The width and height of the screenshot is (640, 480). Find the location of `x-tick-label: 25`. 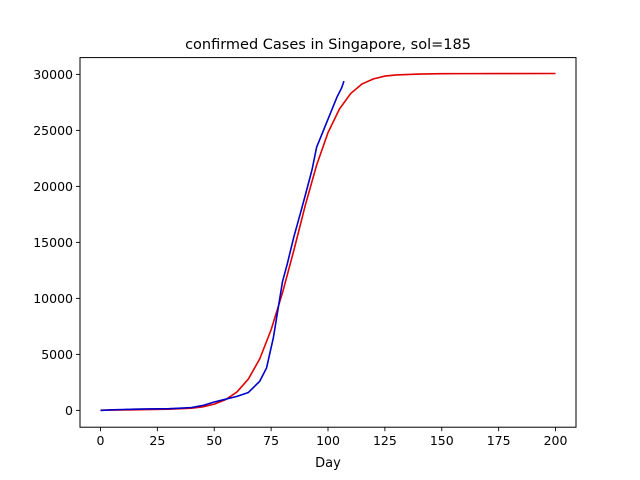

x-tick-label: 25 is located at coordinates (157, 440).